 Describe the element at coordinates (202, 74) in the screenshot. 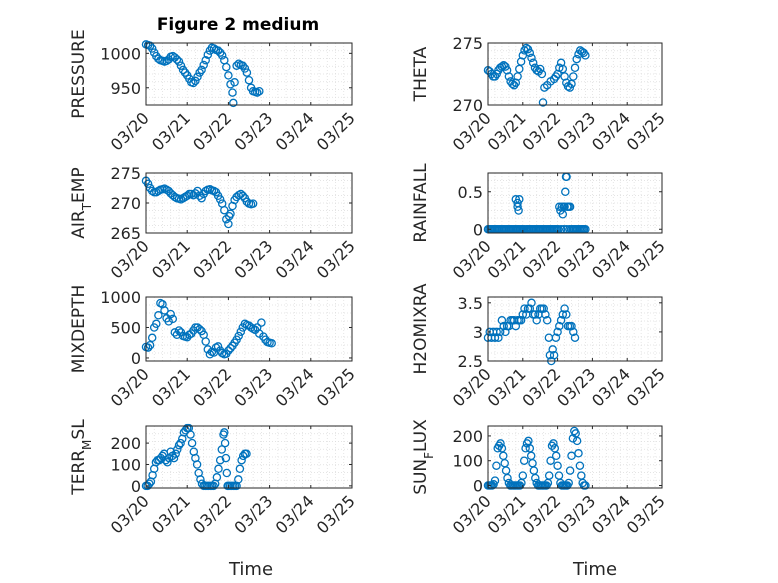

I see `data-series` at that location.